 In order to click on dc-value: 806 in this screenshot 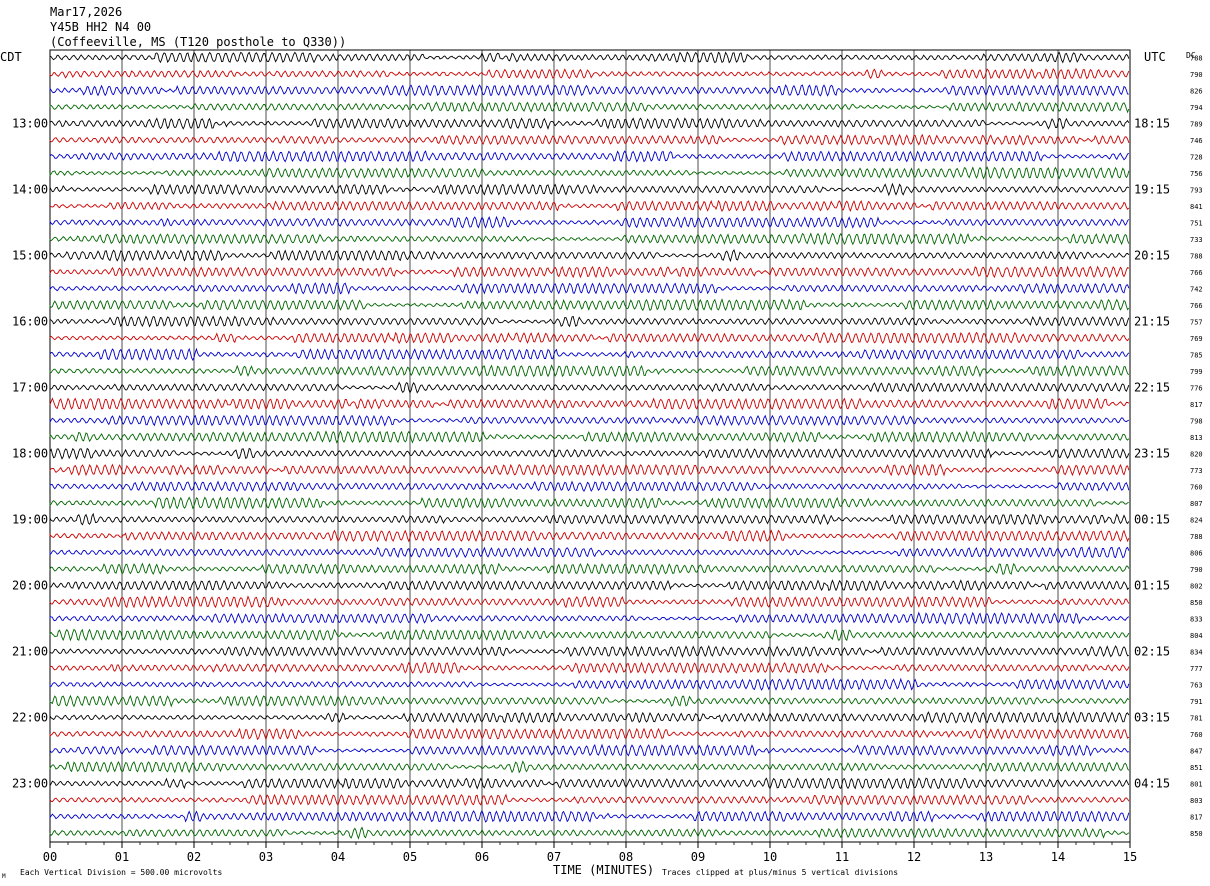, I will do `click(1196, 553)`.